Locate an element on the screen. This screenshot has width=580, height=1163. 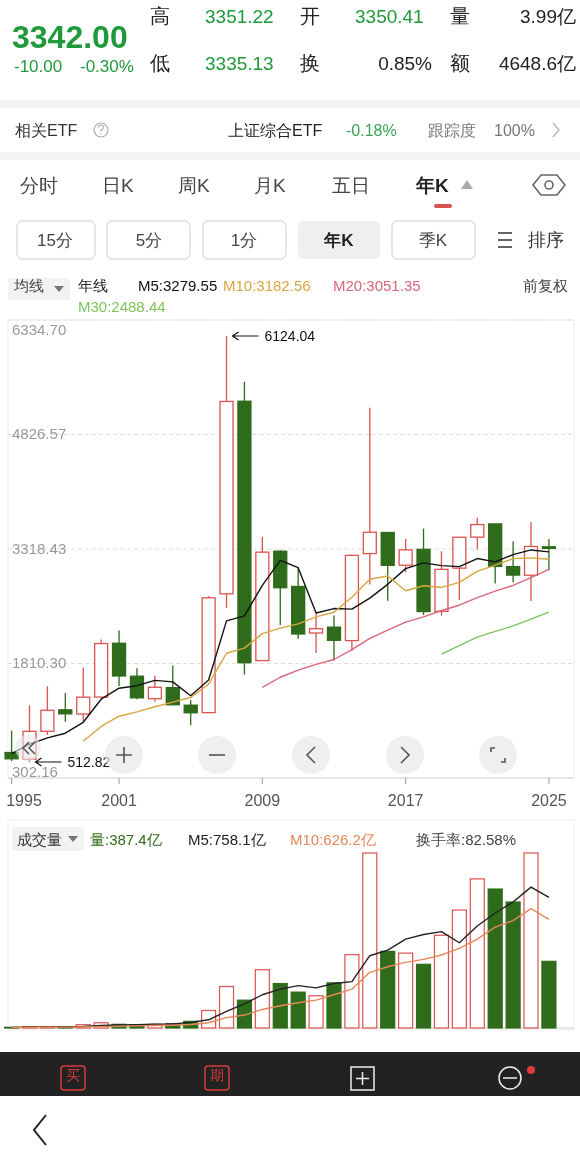
text: 量:387.4亿 is located at coordinates (126, 839).